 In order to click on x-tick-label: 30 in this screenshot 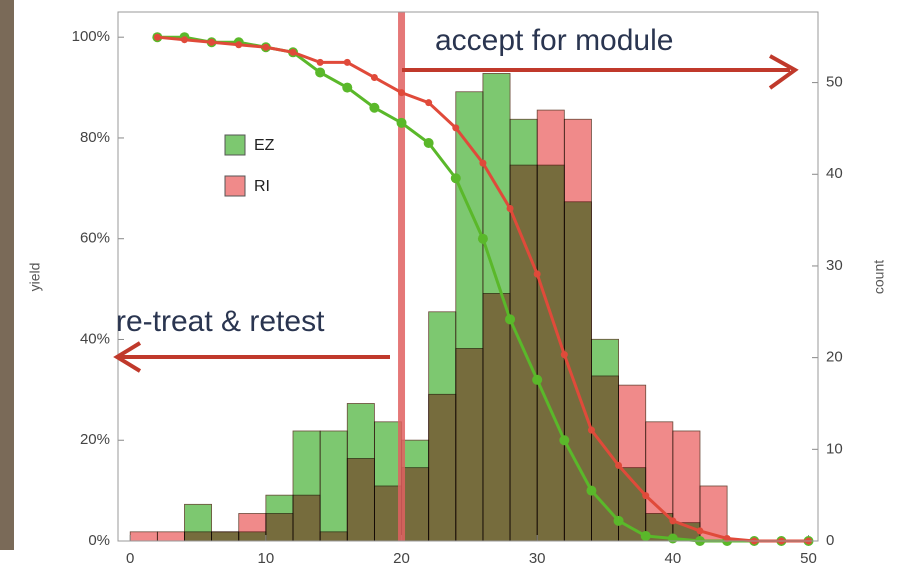, I will do `click(537, 558)`.